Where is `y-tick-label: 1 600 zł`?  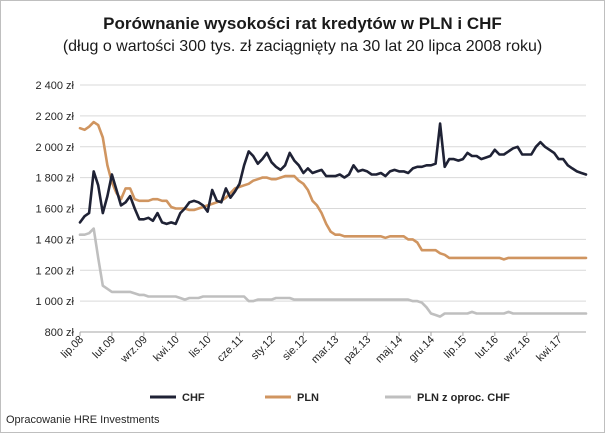 y-tick-label: 1 600 zł is located at coordinates (54, 210).